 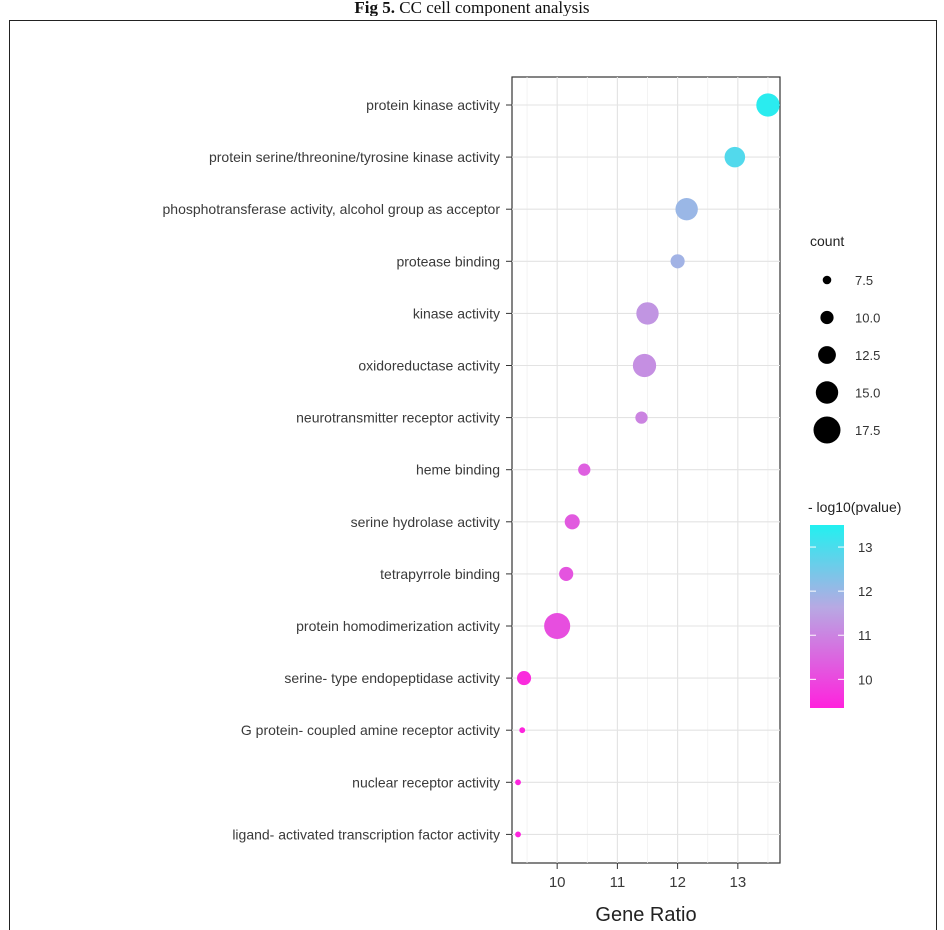 I want to click on x-tick-label: 10, so click(x=557, y=882).